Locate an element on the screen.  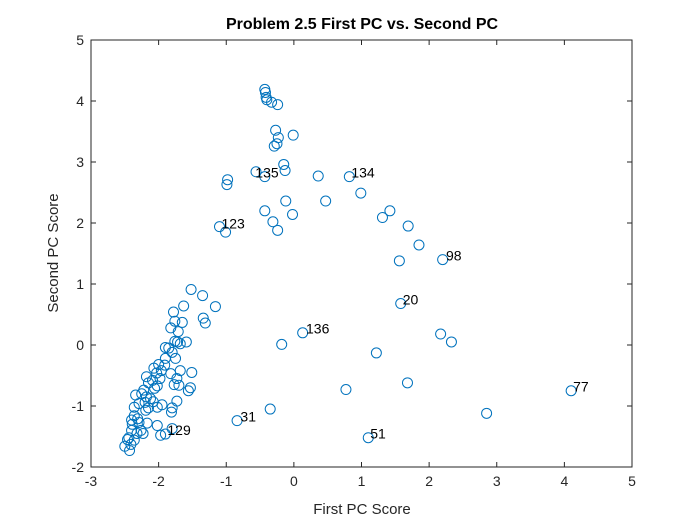
chart-title: Problem 2.5 First PC vs. Second PC is located at coordinates (362, 24).